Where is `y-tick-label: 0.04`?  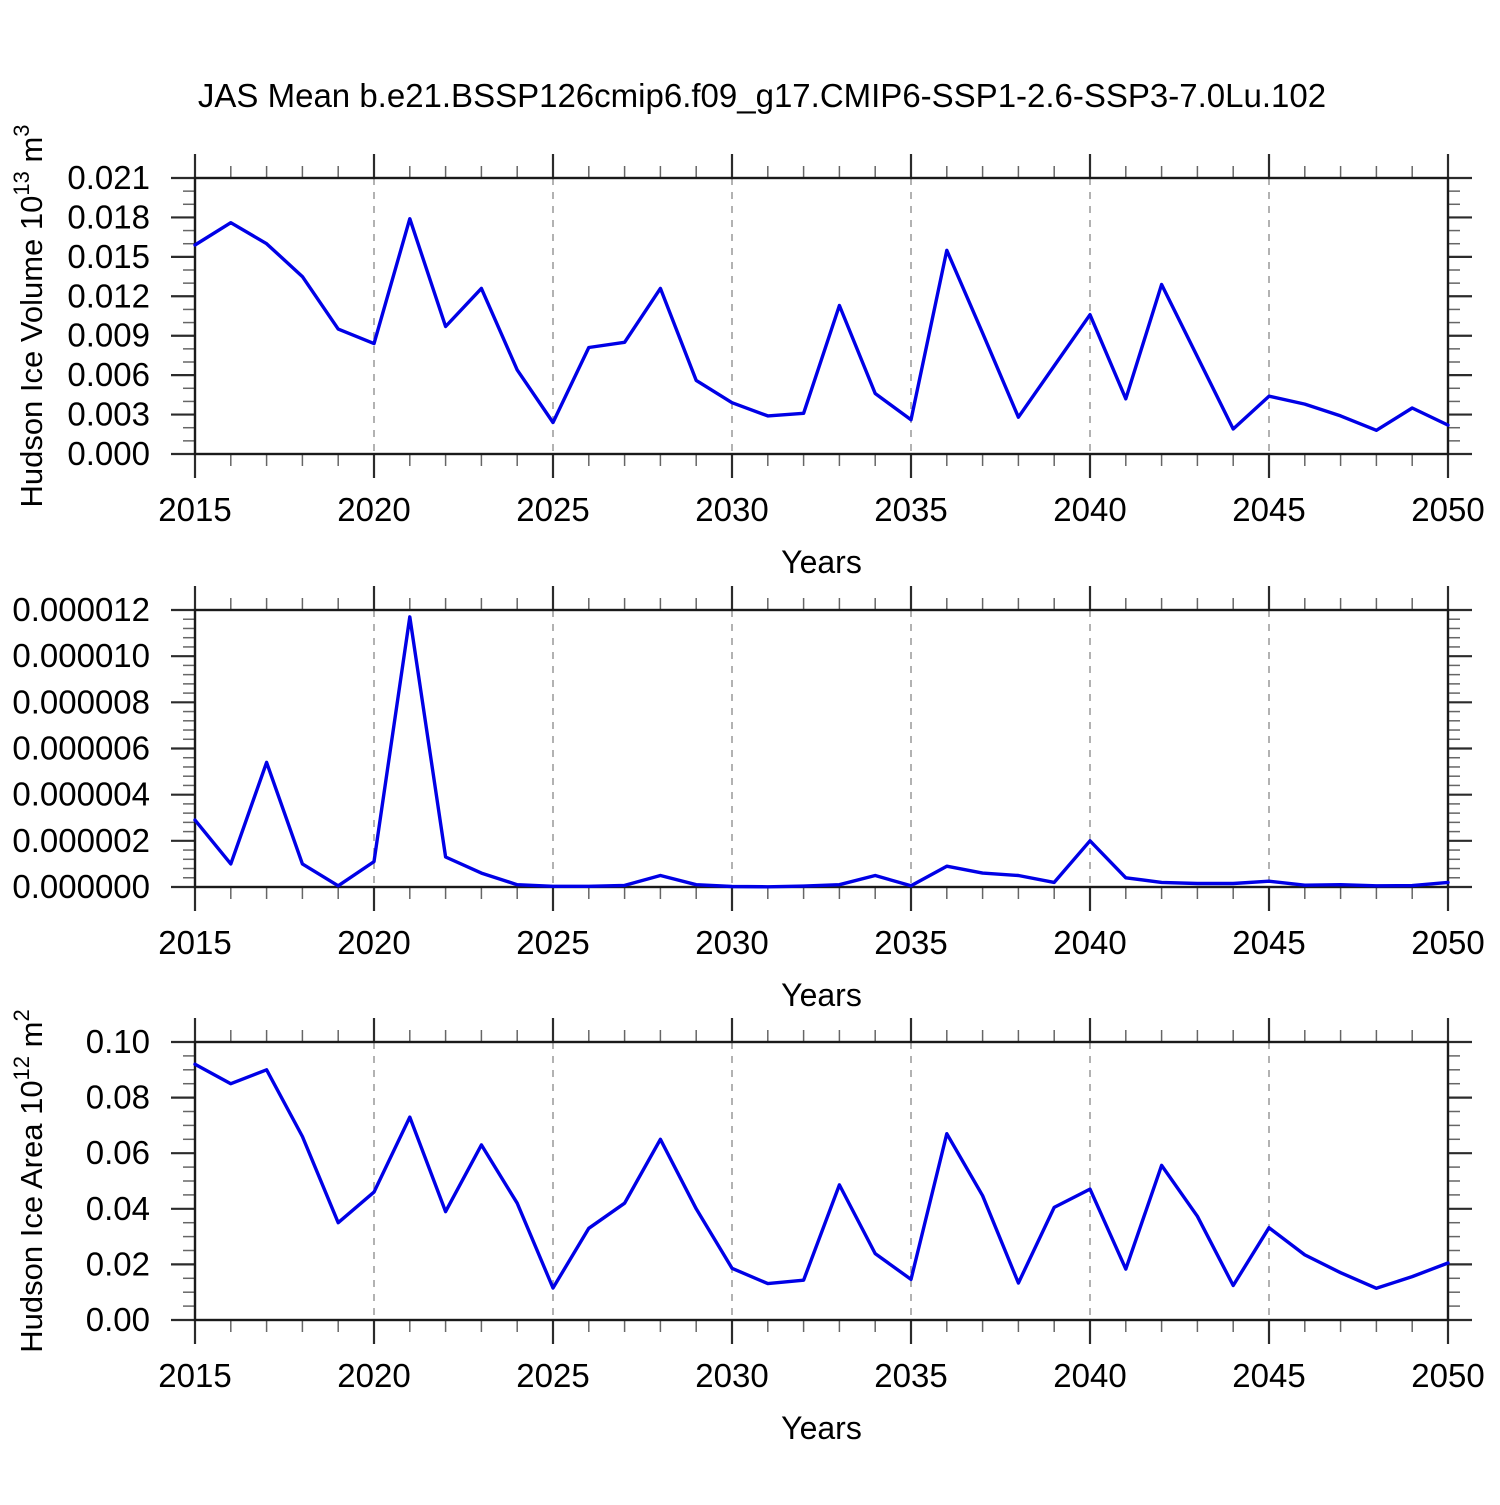
y-tick-label: 0.04 is located at coordinates (118, 1208).